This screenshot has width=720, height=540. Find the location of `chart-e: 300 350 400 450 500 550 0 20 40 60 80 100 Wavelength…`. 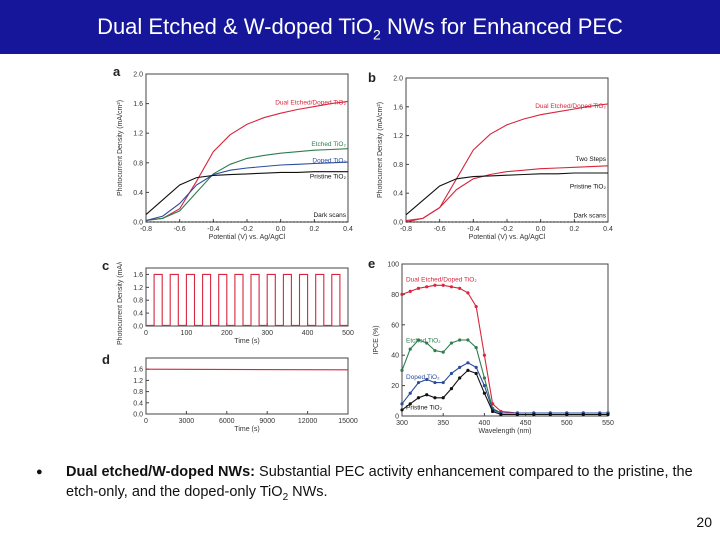

chart-e: 300 350 400 450 500 550 0 20 40 60 80 100 Wavelength… is located at coordinates (493, 349).